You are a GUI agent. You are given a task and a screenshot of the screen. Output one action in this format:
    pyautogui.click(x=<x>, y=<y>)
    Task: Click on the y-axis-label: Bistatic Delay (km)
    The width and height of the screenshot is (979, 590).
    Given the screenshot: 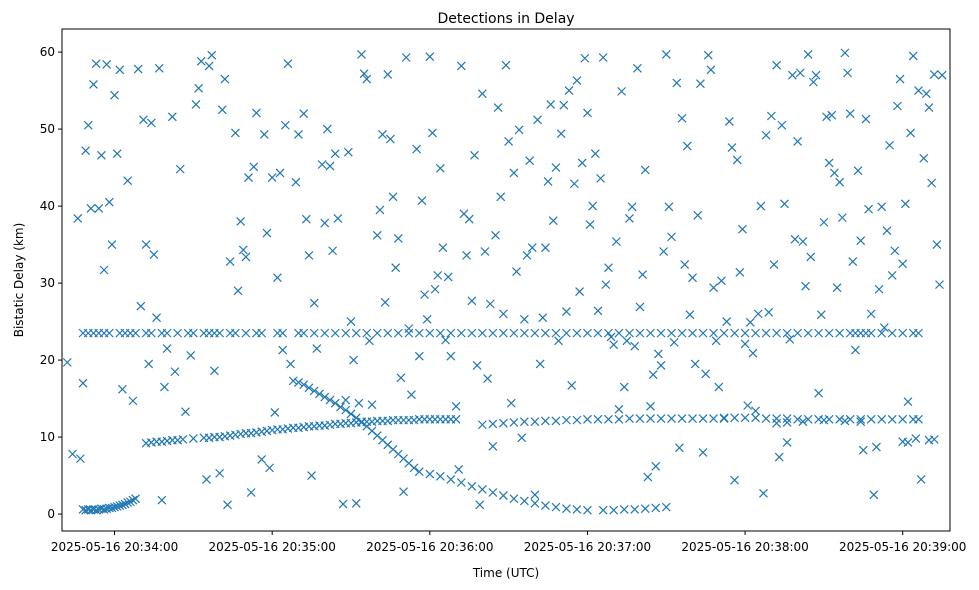 What is the action you would take?
    pyautogui.click(x=19, y=280)
    